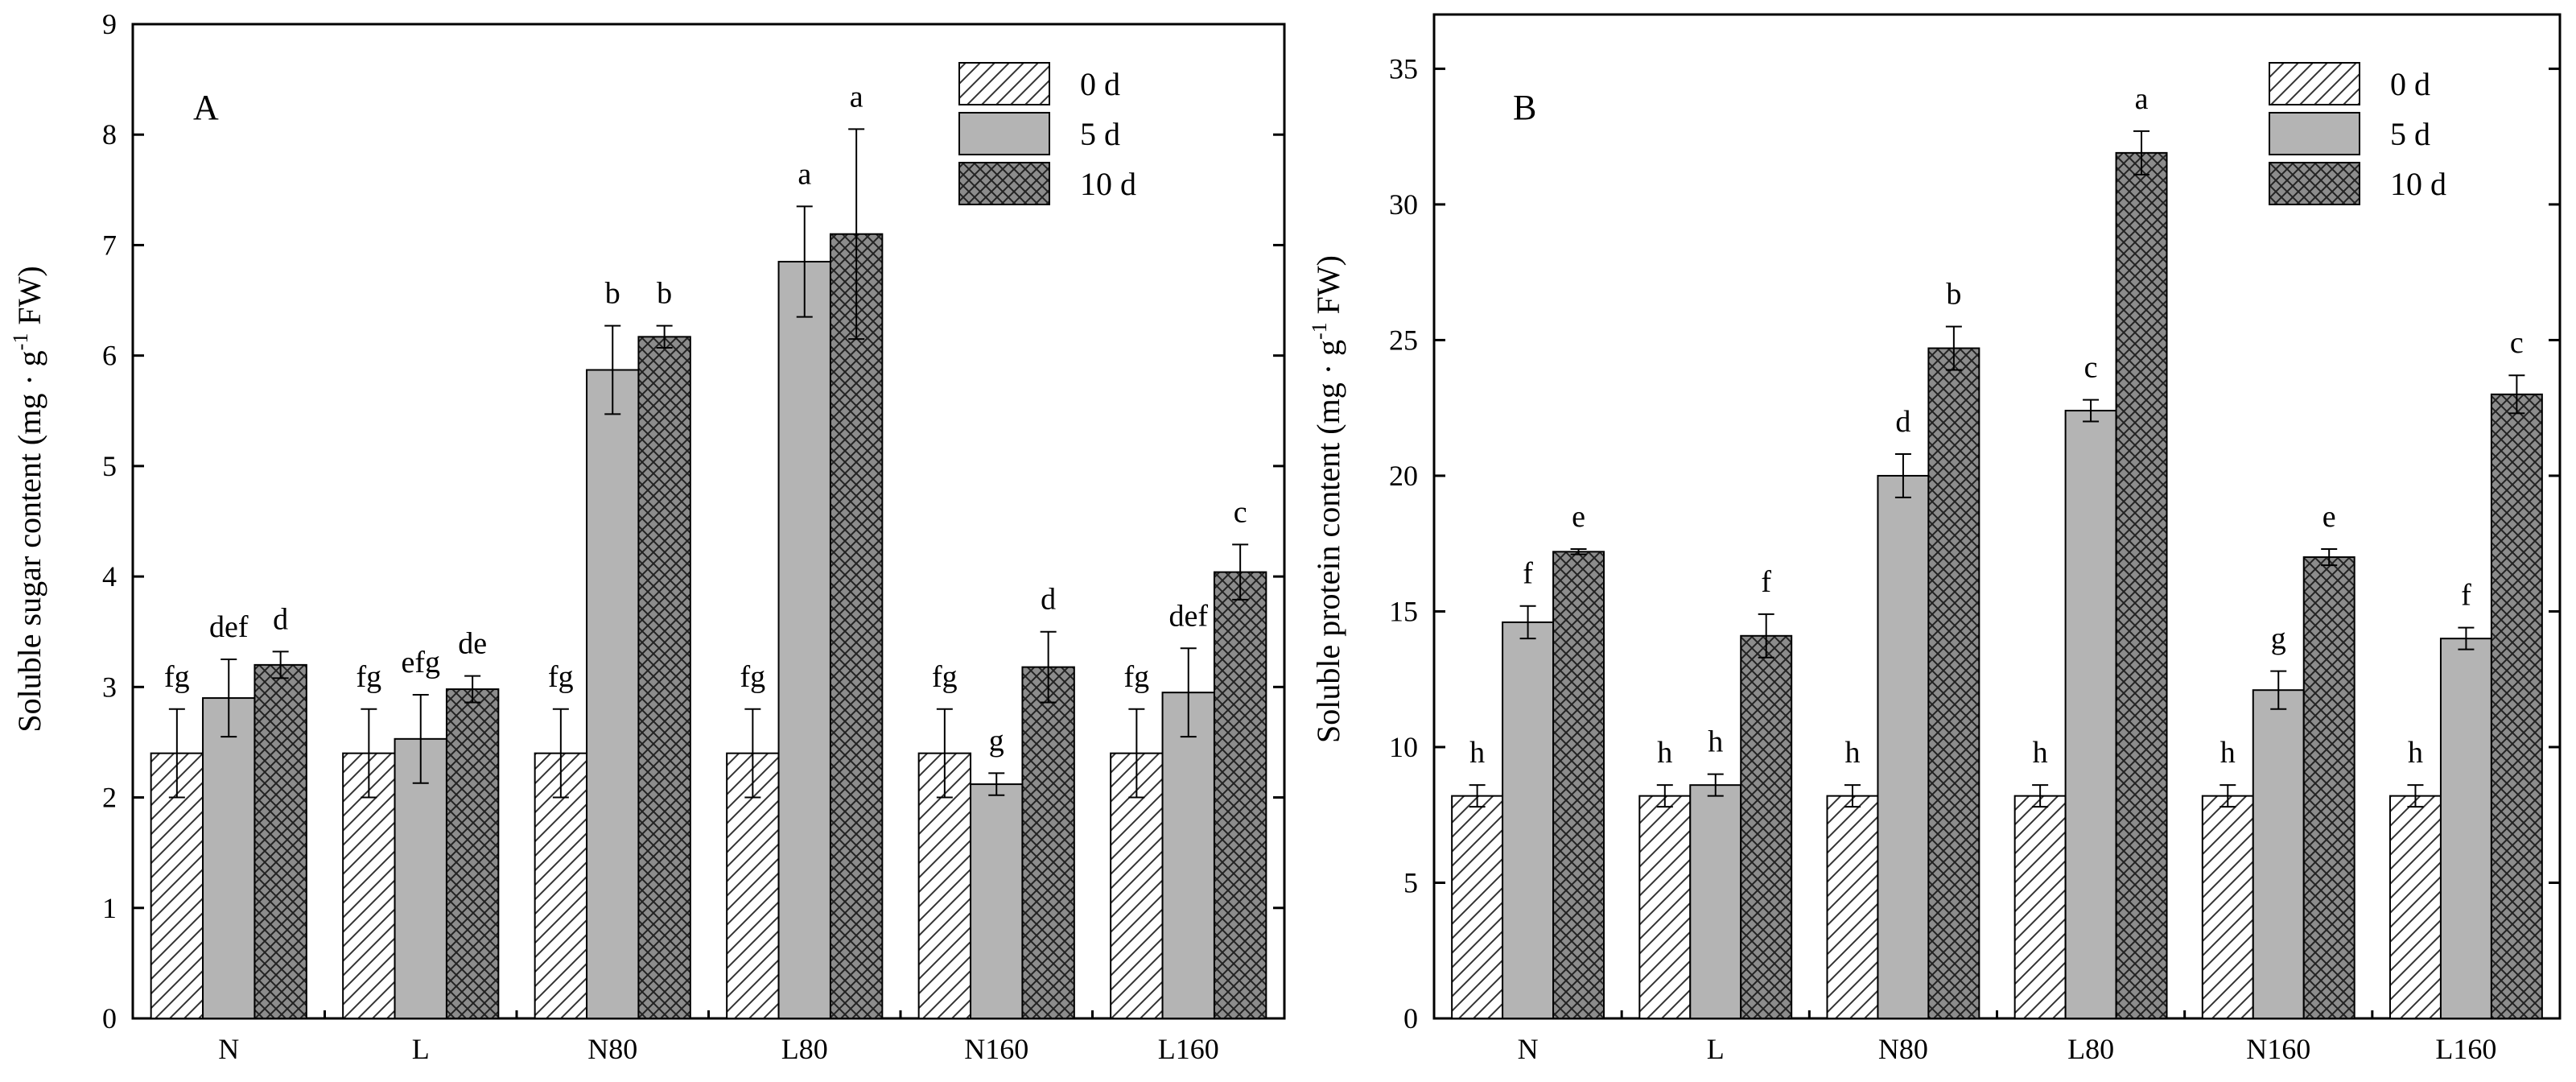 This screenshot has width=2576, height=1082. What do you see at coordinates (109, 908) in the screenshot?
I see `y-tick-label: 1` at bounding box center [109, 908].